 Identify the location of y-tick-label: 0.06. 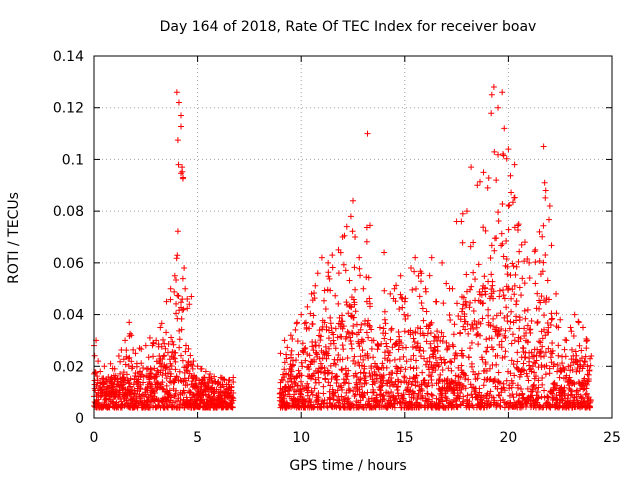
(68, 264).